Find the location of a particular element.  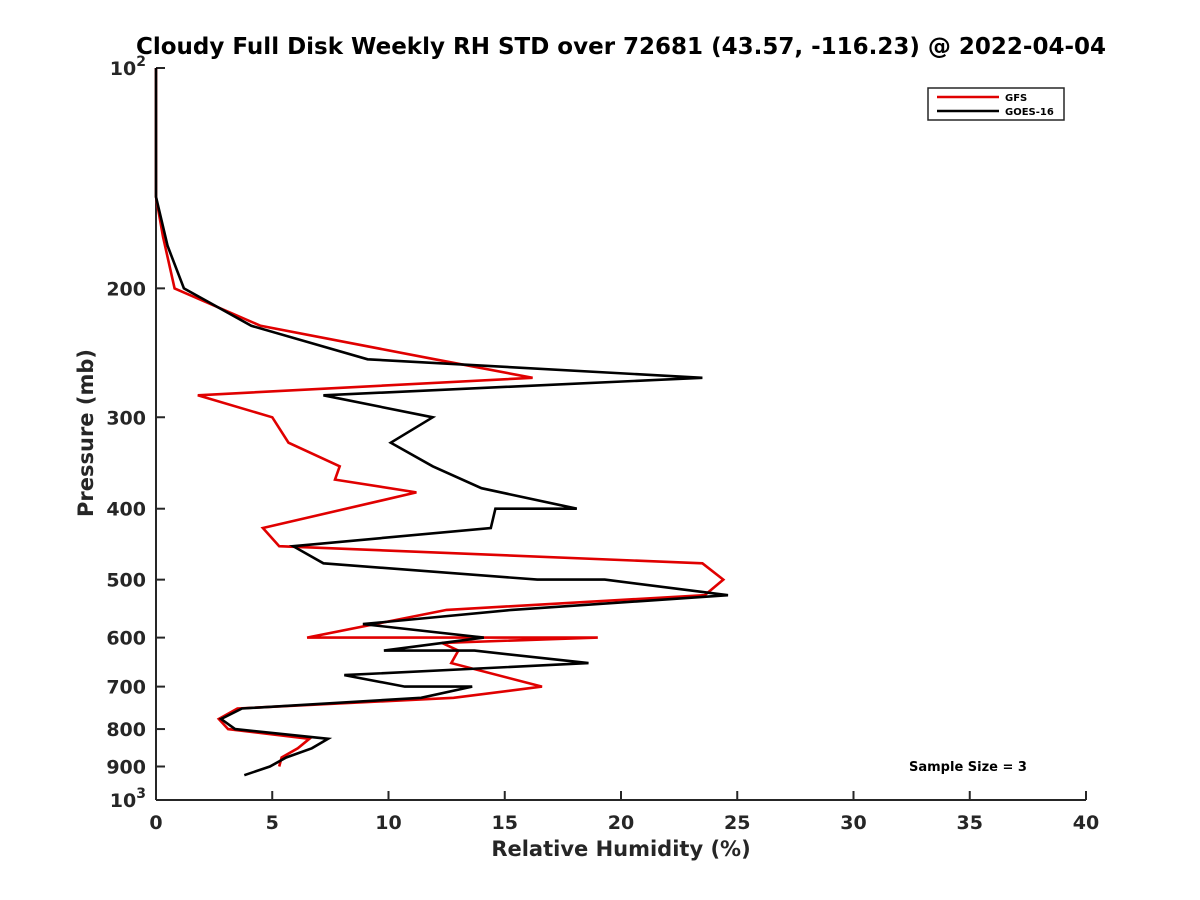

x-tick-label: 30 is located at coordinates (853, 823).